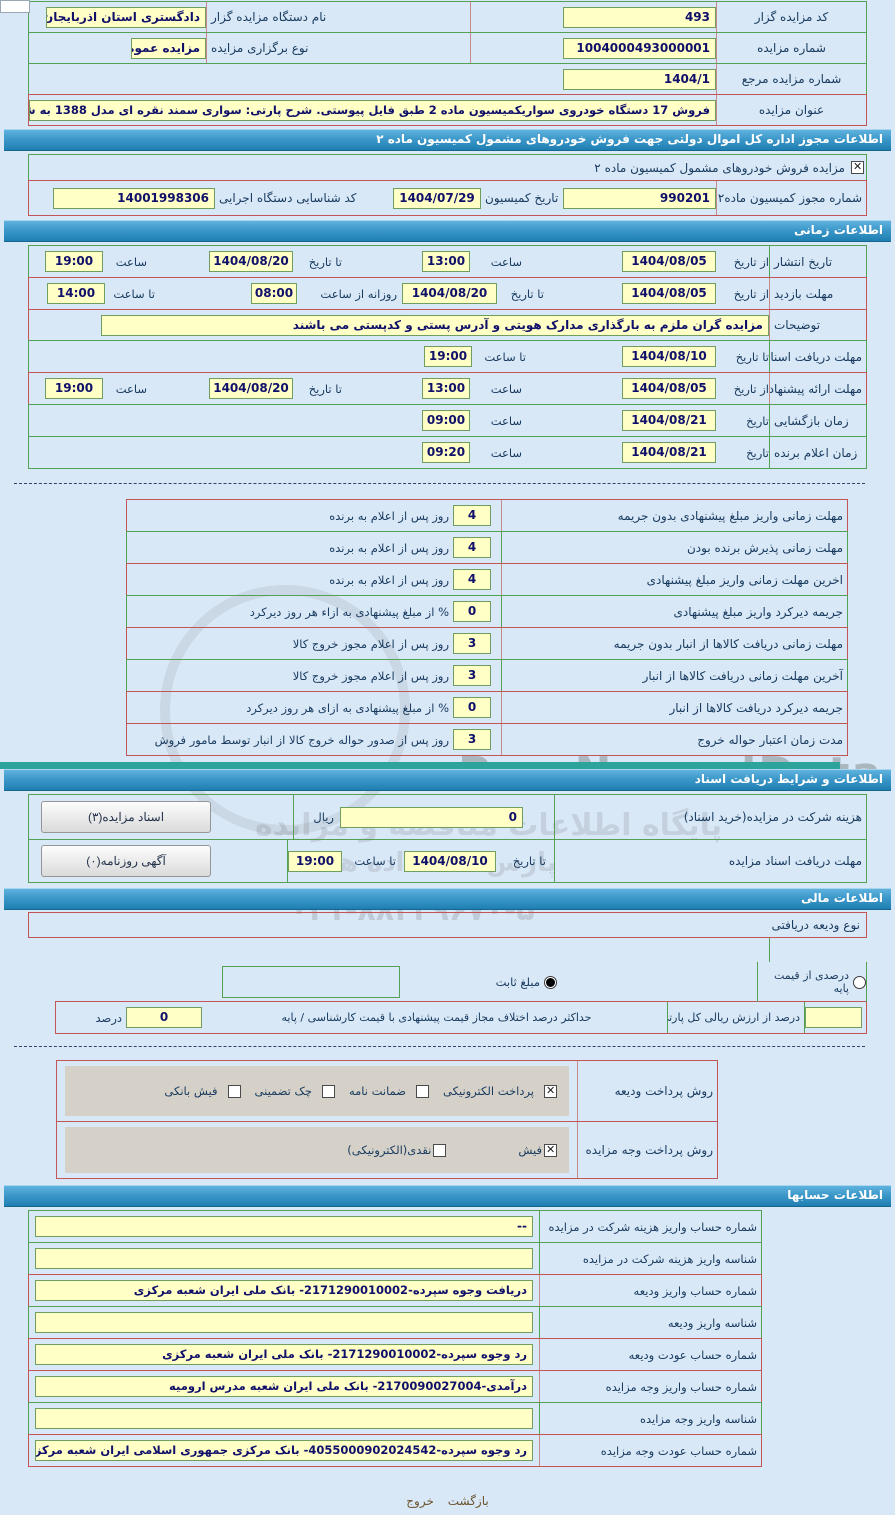  Describe the element at coordinates (447, 231) in the screenshot. I see `timing-section-header: اطلاعات زمانی` at that location.